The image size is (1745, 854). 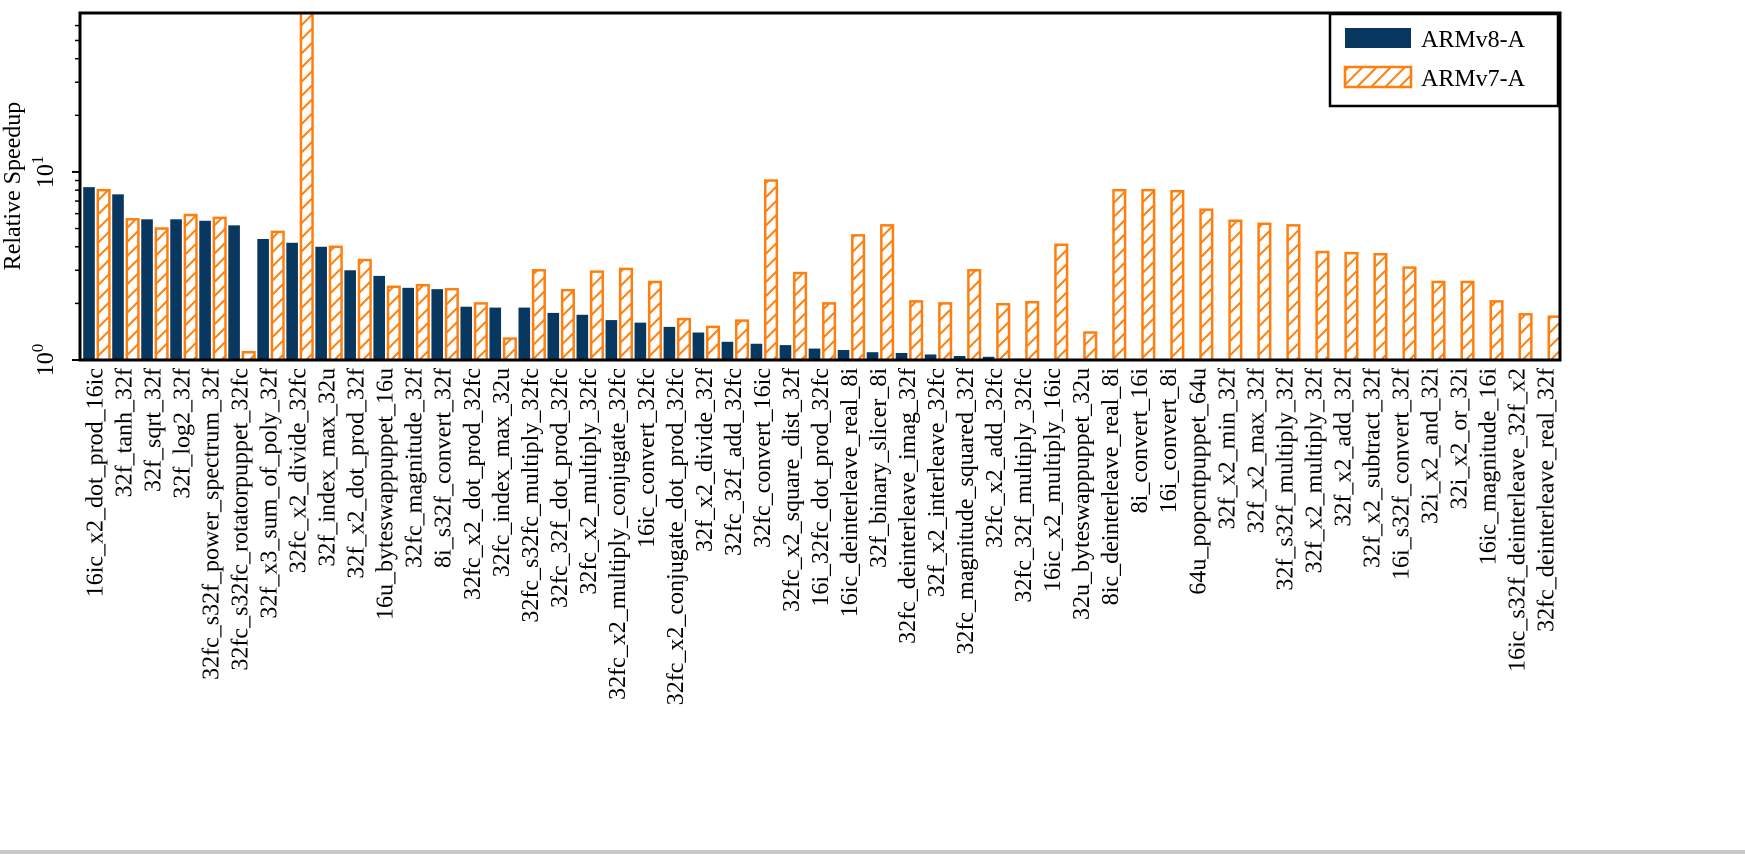 What do you see at coordinates (386, 494) in the screenshot?
I see `x-tick-label-10: 16u_byteswappuppet_16u` at bounding box center [386, 494].